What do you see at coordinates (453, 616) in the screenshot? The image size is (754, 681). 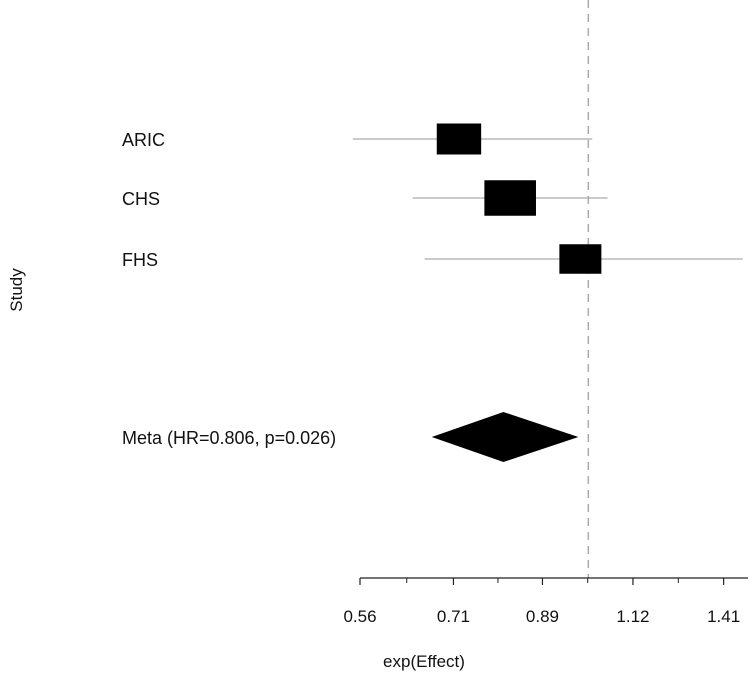 I see `x-tick-label: 0.71` at bounding box center [453, 616].